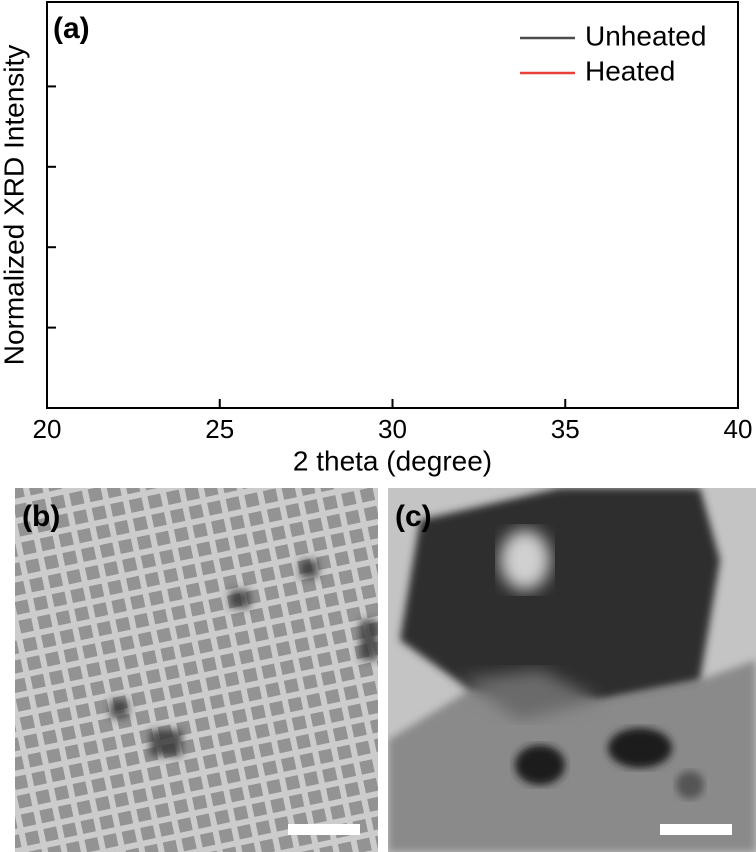 This screenshot has width=756, height=852. Describe the element at coordinates (413, 516) in the screenshot. I see `panel-label: (c)` at that location.